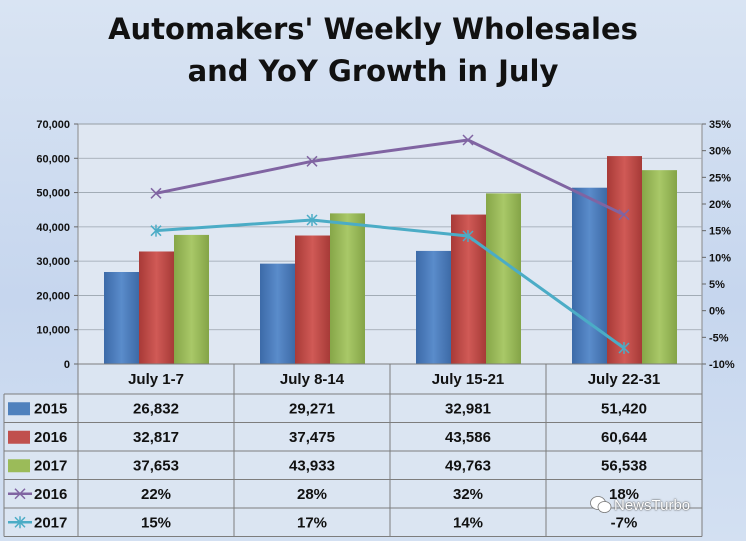  What do you see at coordinates (156, 307) in the screenshot?
I see `bar-2016-July 1-7` at bounding box center [156, 307].